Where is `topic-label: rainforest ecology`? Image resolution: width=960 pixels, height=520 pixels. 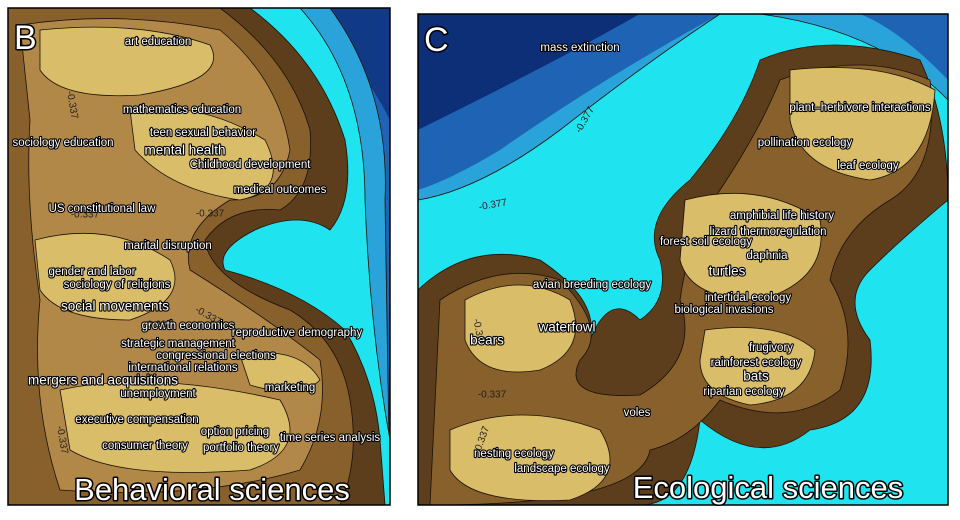 topic-label: rainforest ecology is located at coordinates (756, 363).